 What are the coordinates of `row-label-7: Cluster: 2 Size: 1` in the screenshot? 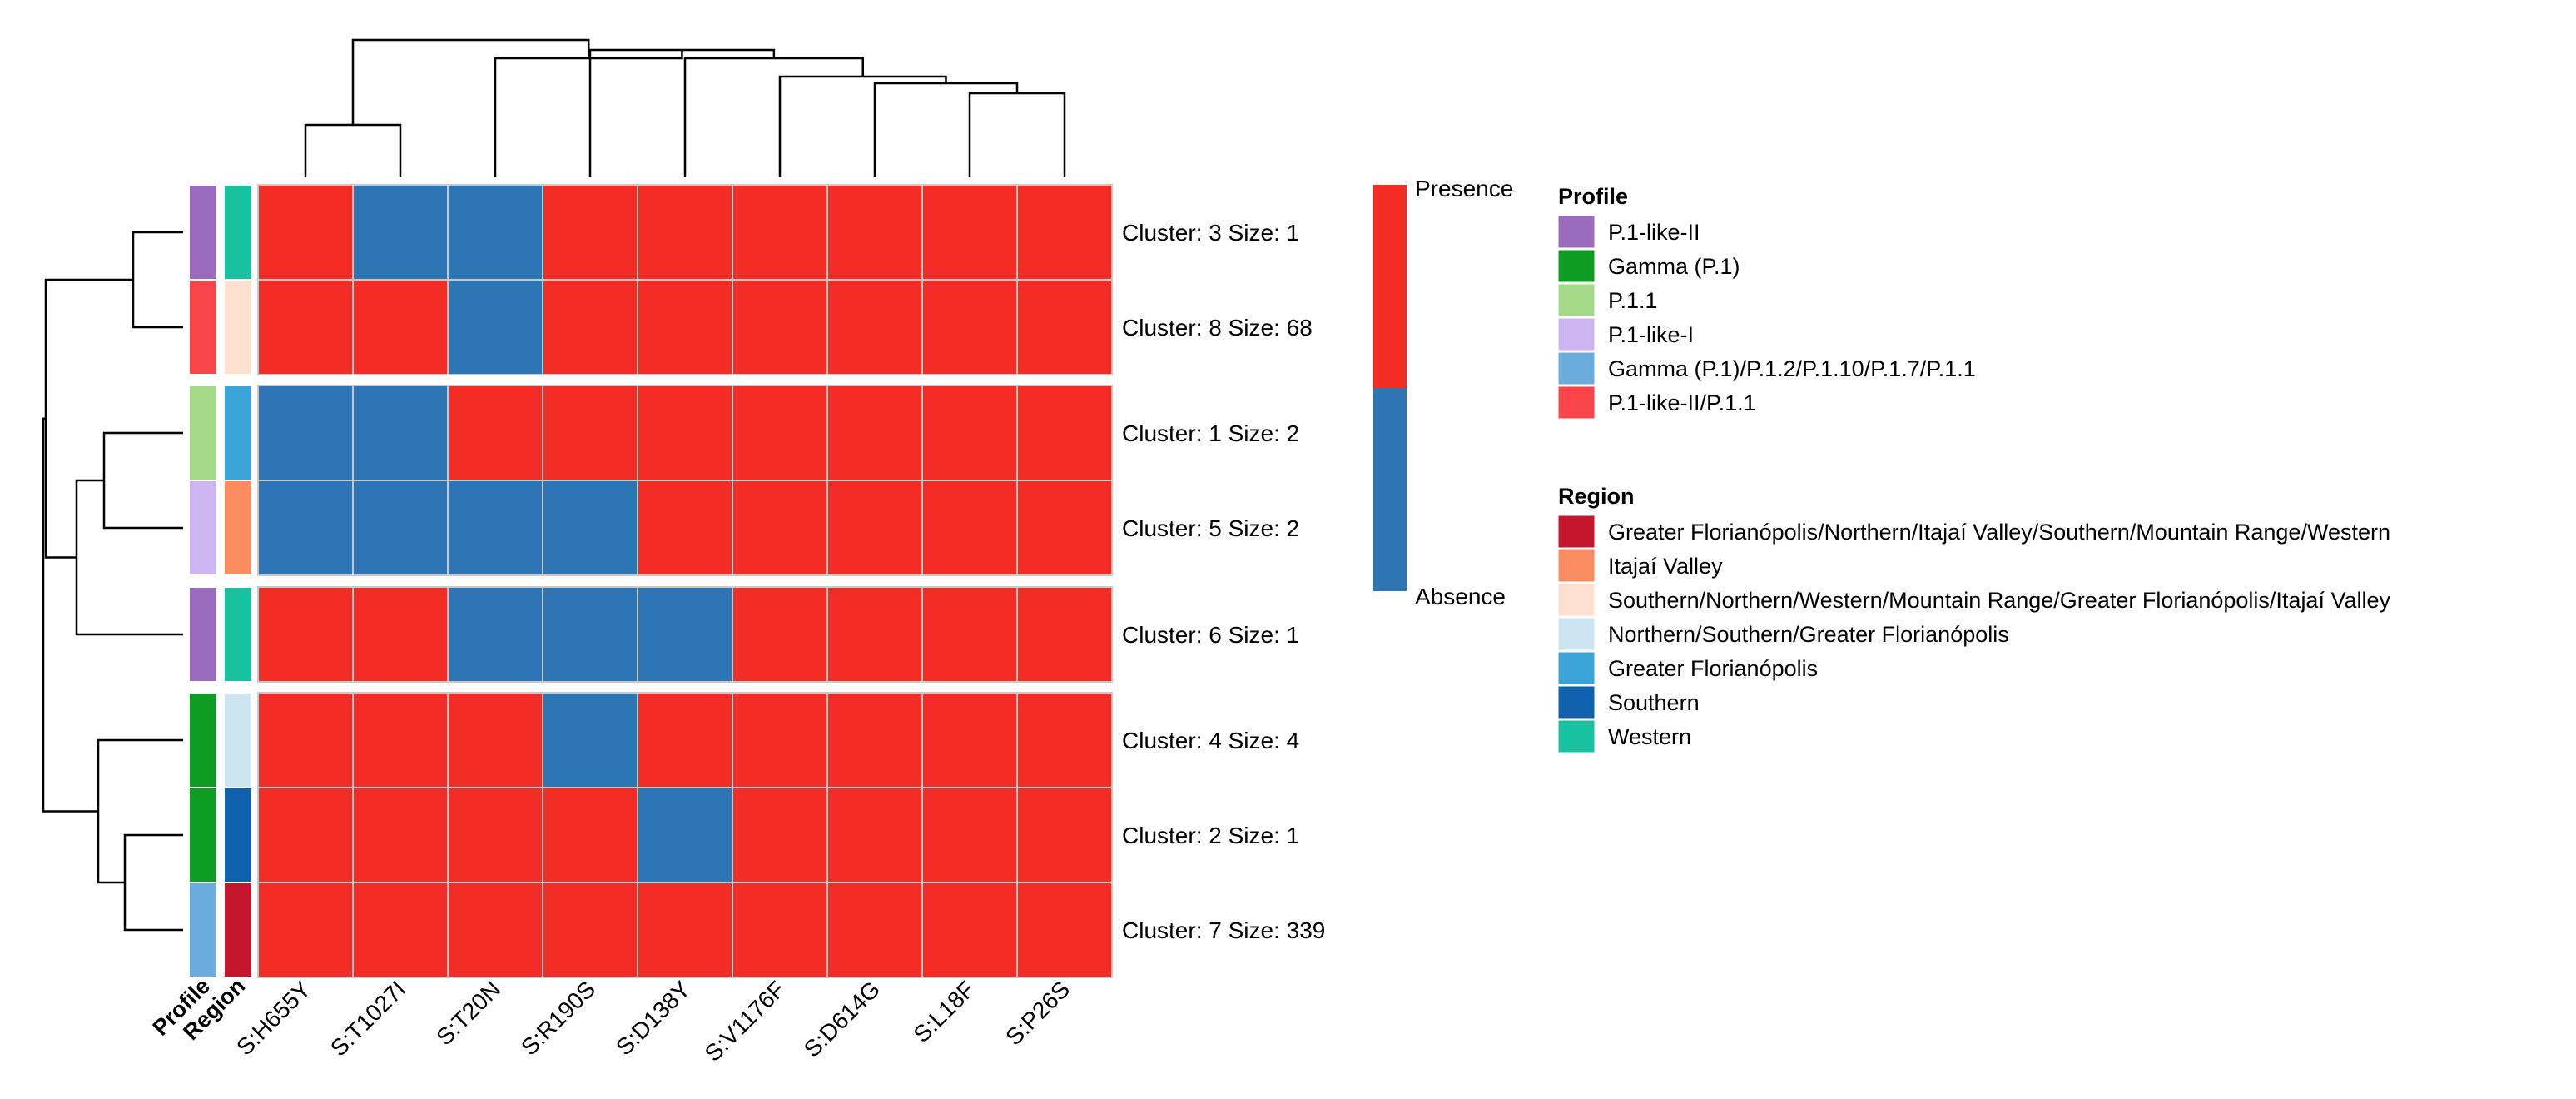 It's located at (1210, 835).